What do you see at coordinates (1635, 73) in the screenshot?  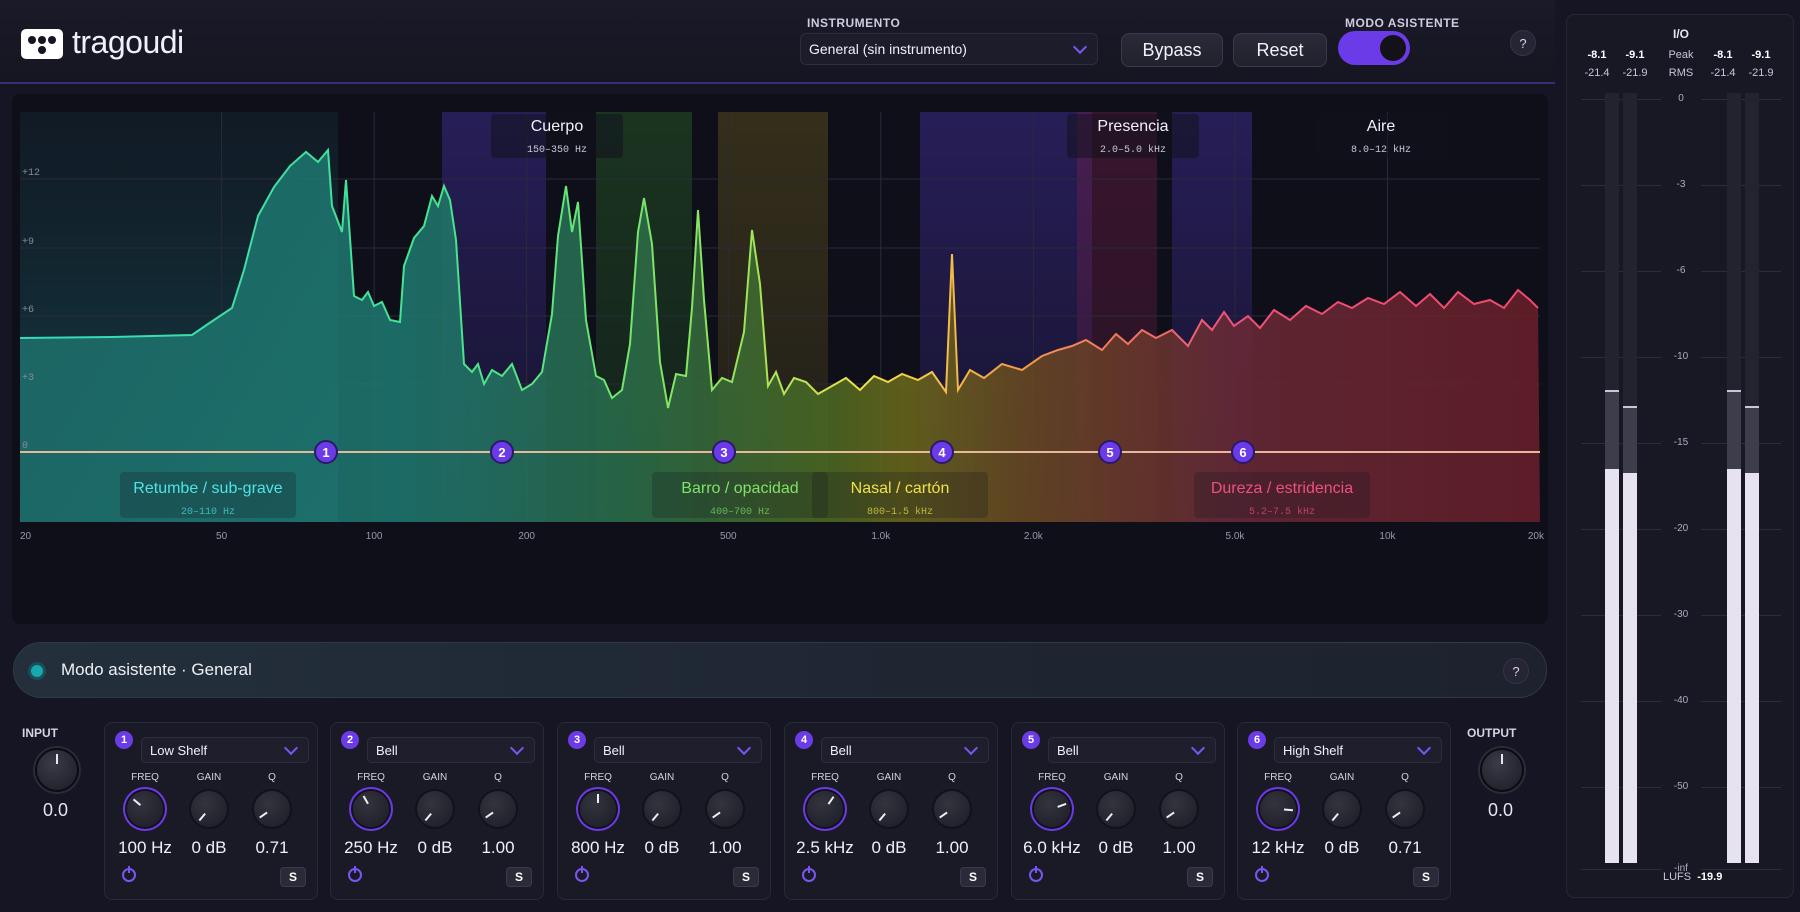 I see `in-rms-r: -21.9` at bounding box center [1635, 73].